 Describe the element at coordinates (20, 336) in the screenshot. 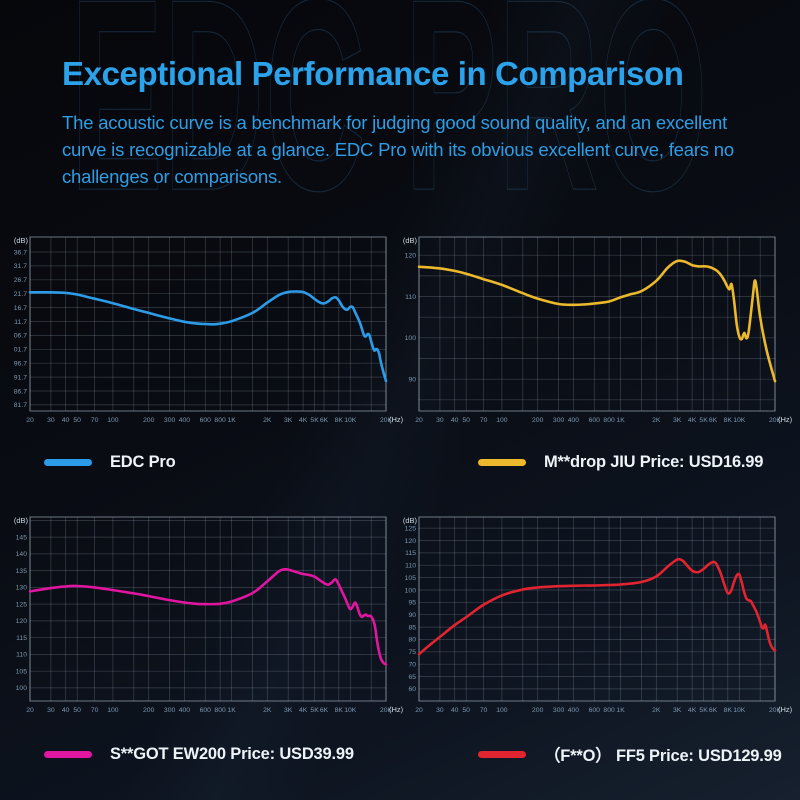

I see `svg-text: 106.7` at that location.